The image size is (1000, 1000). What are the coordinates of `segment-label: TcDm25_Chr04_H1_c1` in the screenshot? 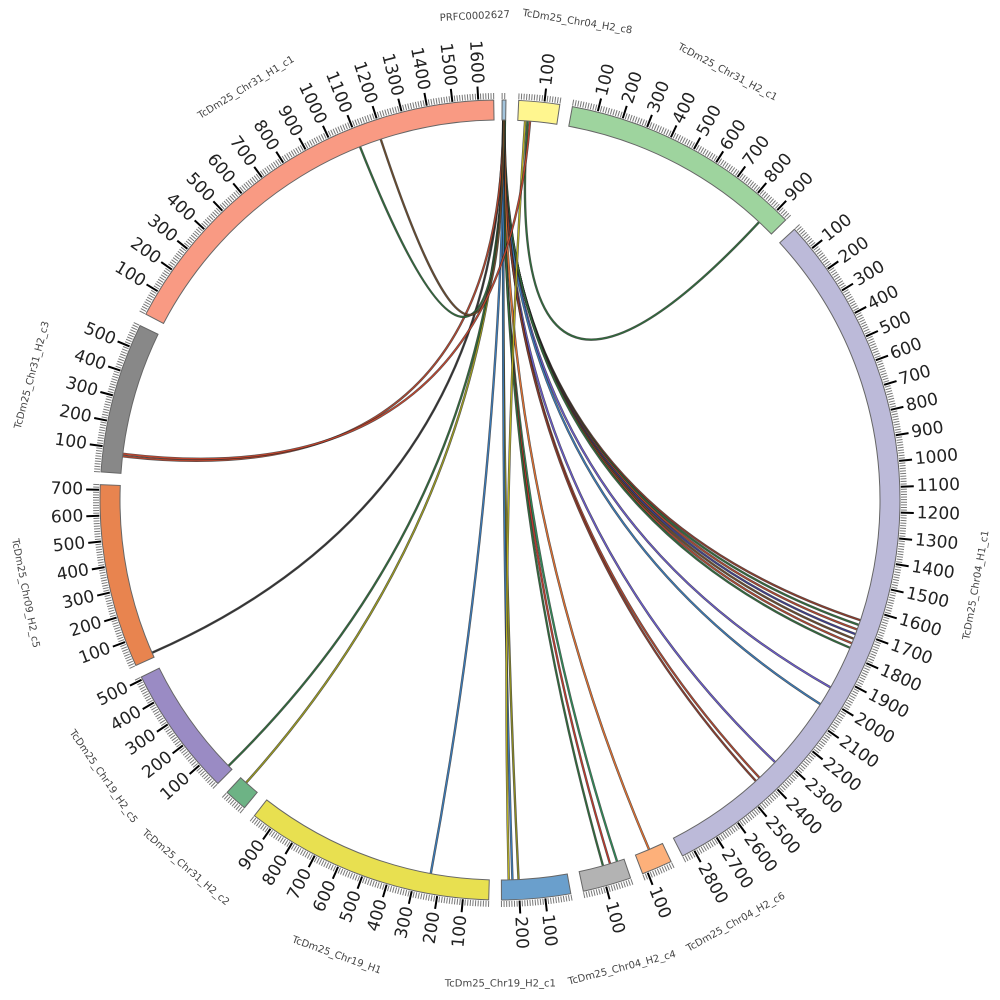 It's located at (976, 586).